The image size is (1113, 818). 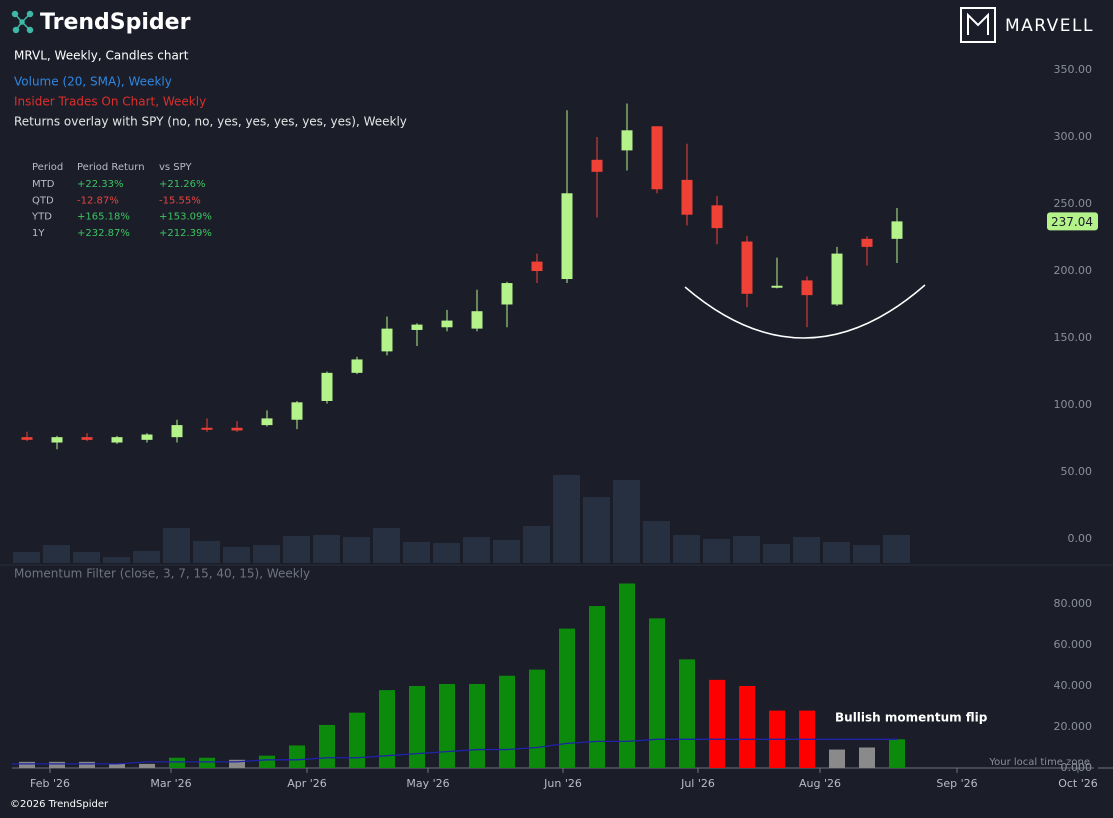 What do you see at coordinates (182, 184) in the screenshot?
I see `table-cell: +21.26%` at bounding box center [182, 184].